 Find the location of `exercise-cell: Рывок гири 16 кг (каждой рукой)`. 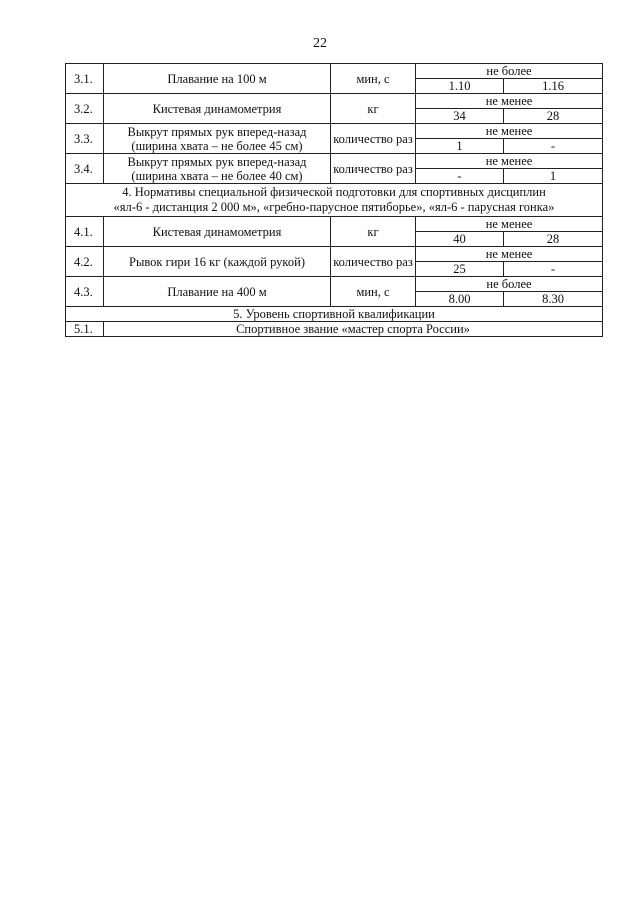

exercise-cell: Рывок гири 16 кг (каждой рукой) is located at coordinates (217, 261).